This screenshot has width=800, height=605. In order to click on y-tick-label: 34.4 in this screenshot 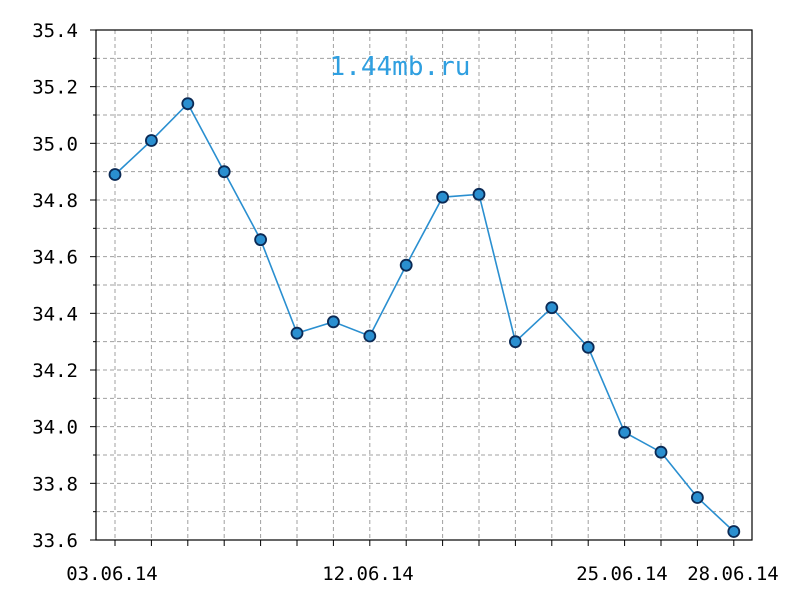, I will do `click(55, 314)`.